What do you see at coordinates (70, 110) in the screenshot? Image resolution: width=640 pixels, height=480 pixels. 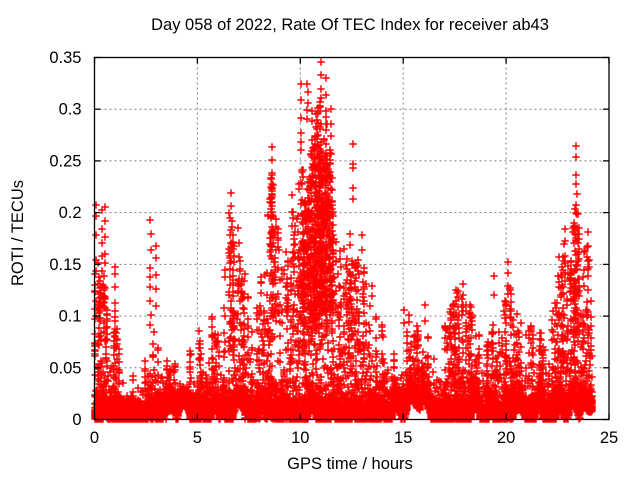 I see `svg-text: 0.3` at bounding box center [70, 110].